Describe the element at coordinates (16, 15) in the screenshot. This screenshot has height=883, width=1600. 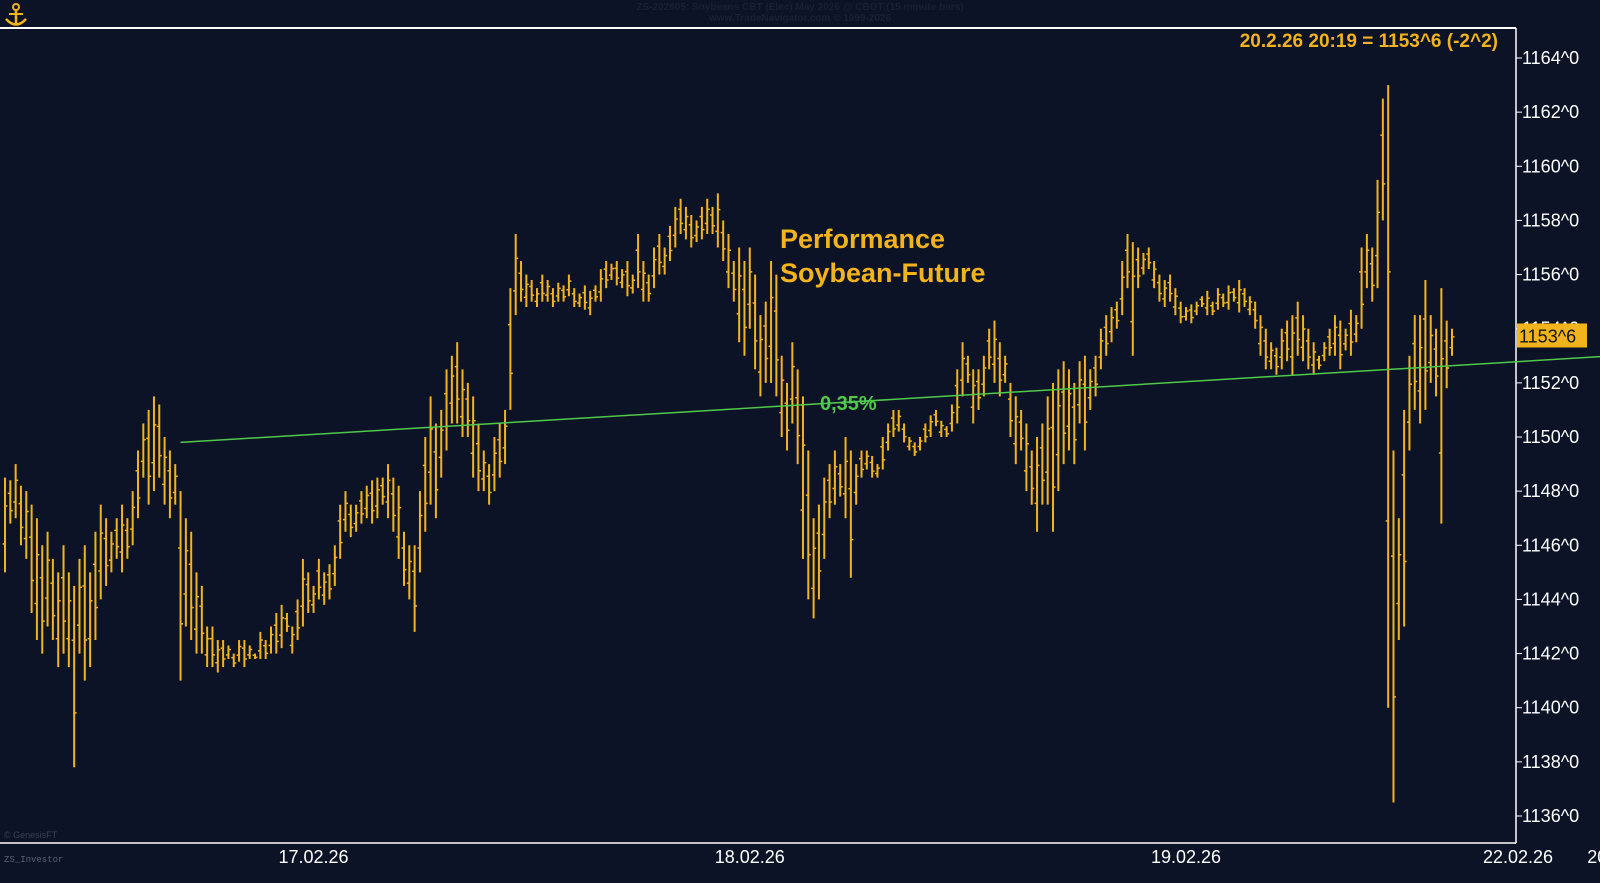
I see `anchor-logo-icon` at that location.